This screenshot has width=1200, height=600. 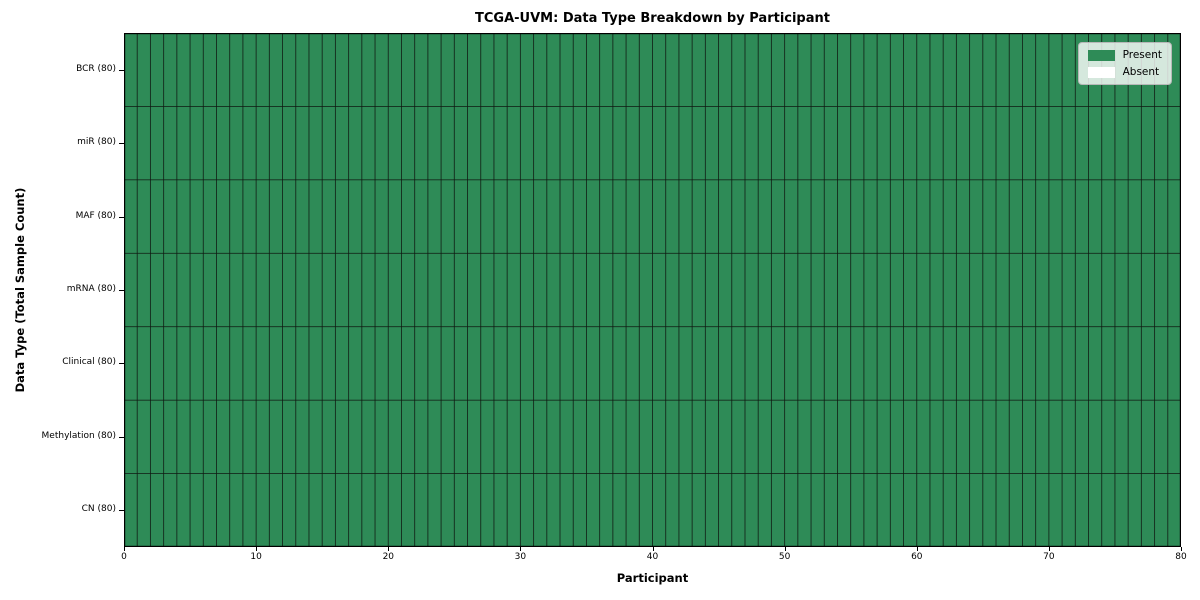 What do you see at coordinates (96, 68) in the screenshot?
I see `y-tick-label: BCR (80)` at bounding box center [96, 68].